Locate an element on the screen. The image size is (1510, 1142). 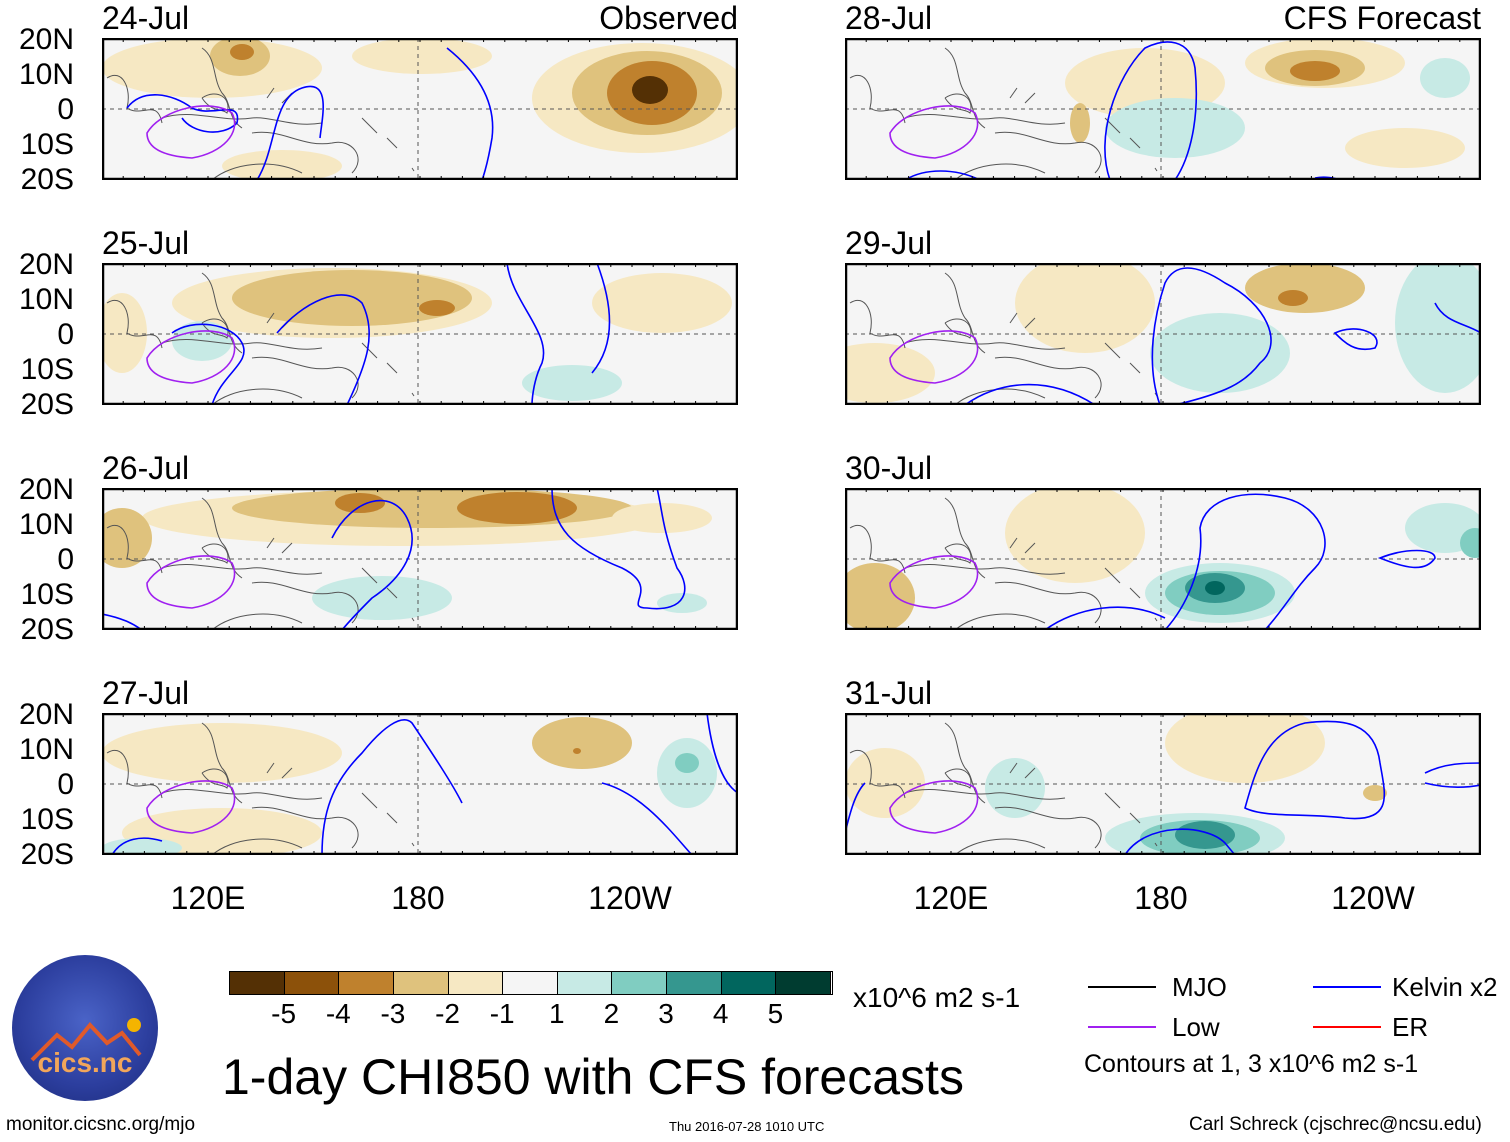
legend-line-kelvin is located at coordinates (1347, 987).